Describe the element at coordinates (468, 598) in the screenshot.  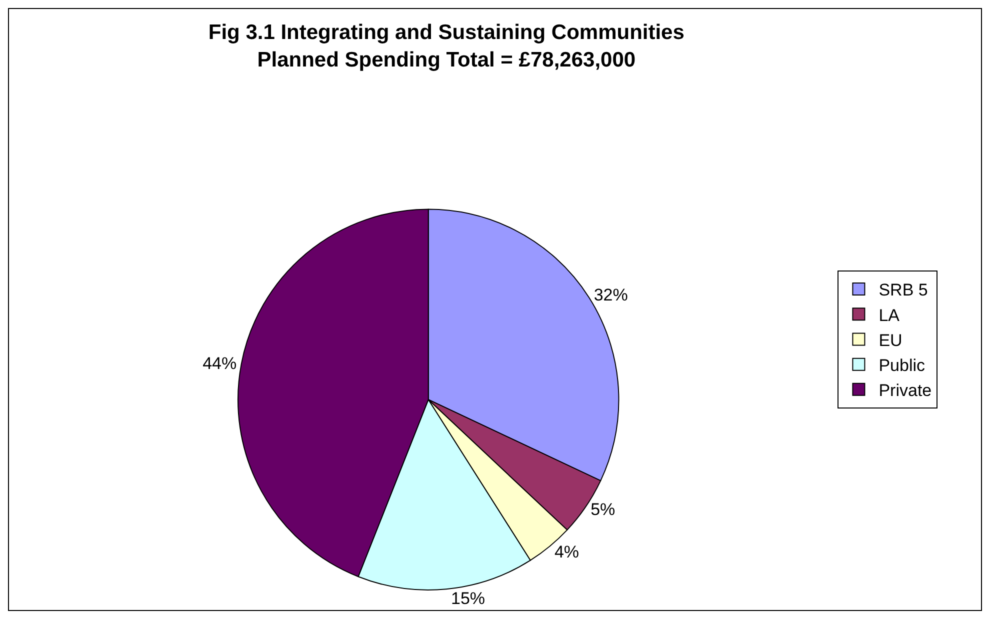
I see `data-label: 15%` at that location.